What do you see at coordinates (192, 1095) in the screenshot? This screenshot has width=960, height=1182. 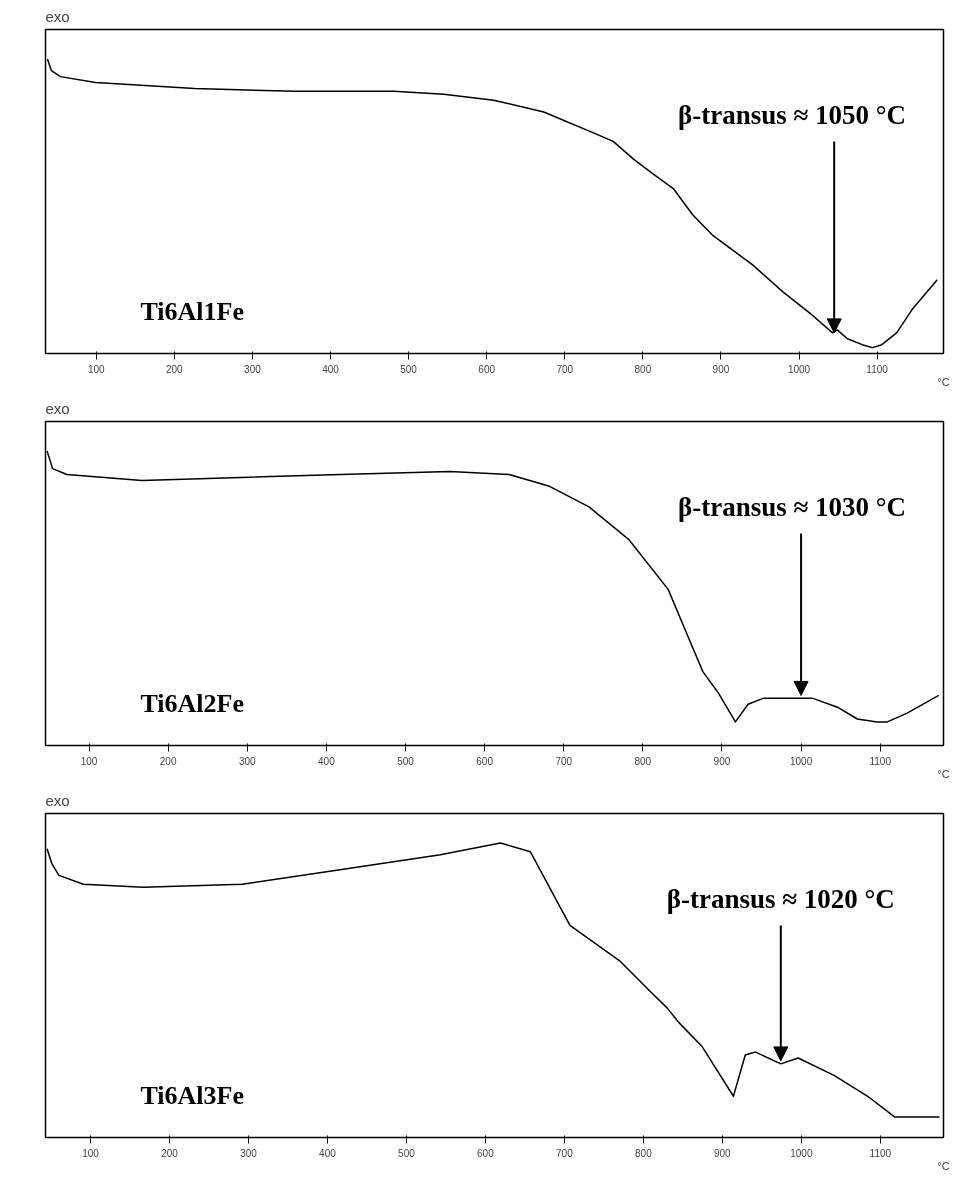 I see `annotation: Ti6Al3Fe` at bounding box center [192, 1095].